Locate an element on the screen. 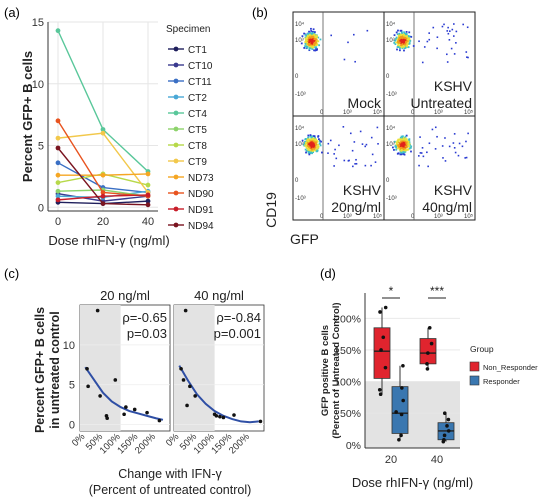 The height and width of the screenshot is (503, 550). y-tick-label: 150% is located at coordinates (347, 351).